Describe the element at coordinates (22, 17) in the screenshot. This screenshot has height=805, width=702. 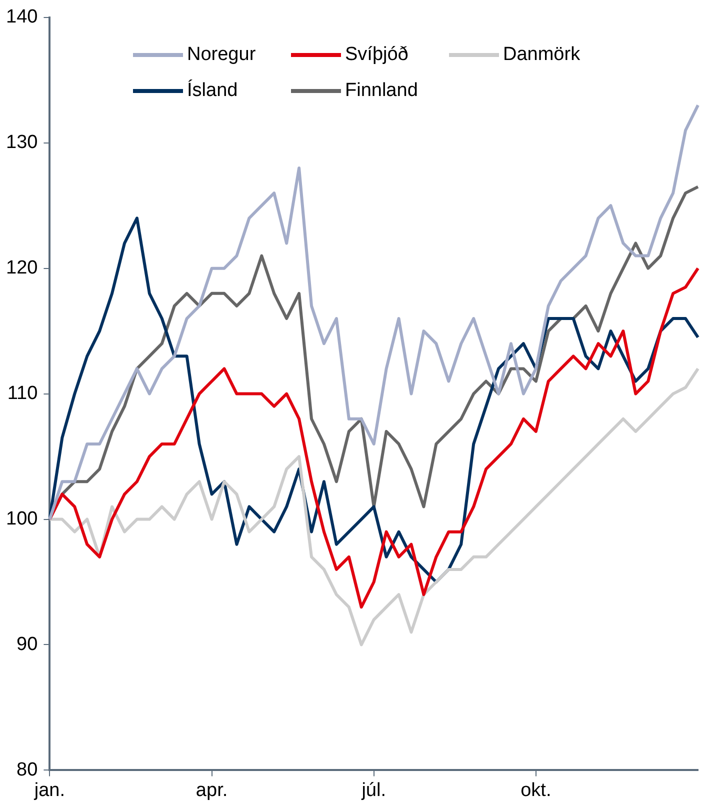
I see `y-tick-label: 140` at that location.